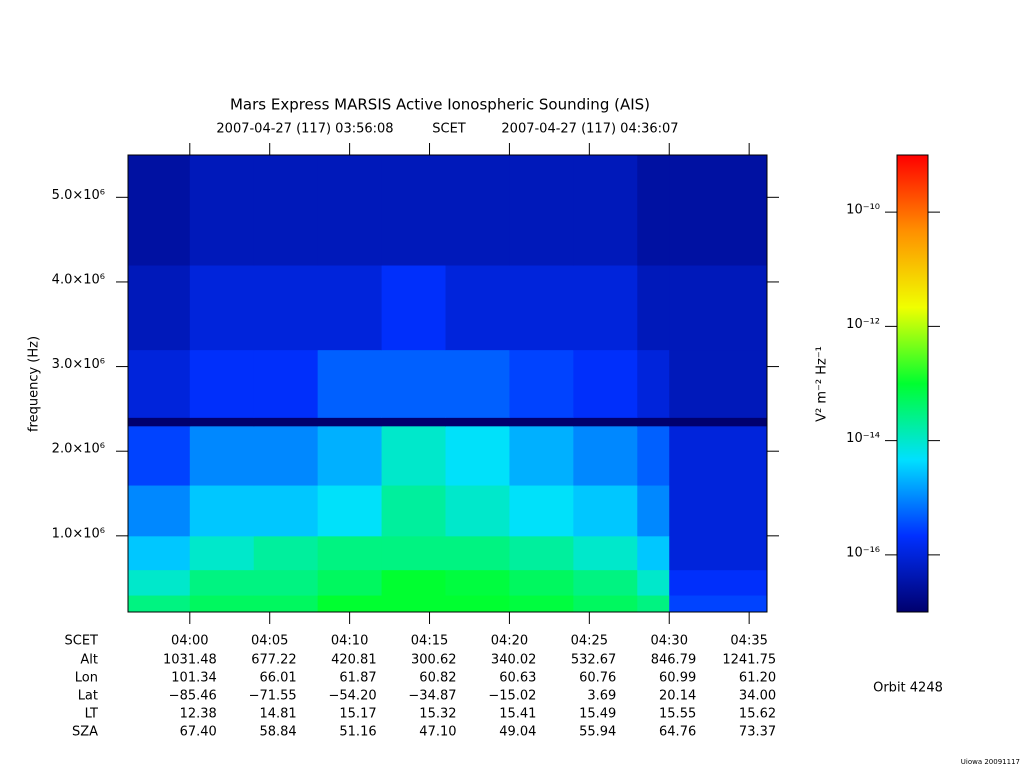 The width and height of the screenshot is (1024, 768). I want to click on ephemeris-value: 15.55, so click(677, 714).